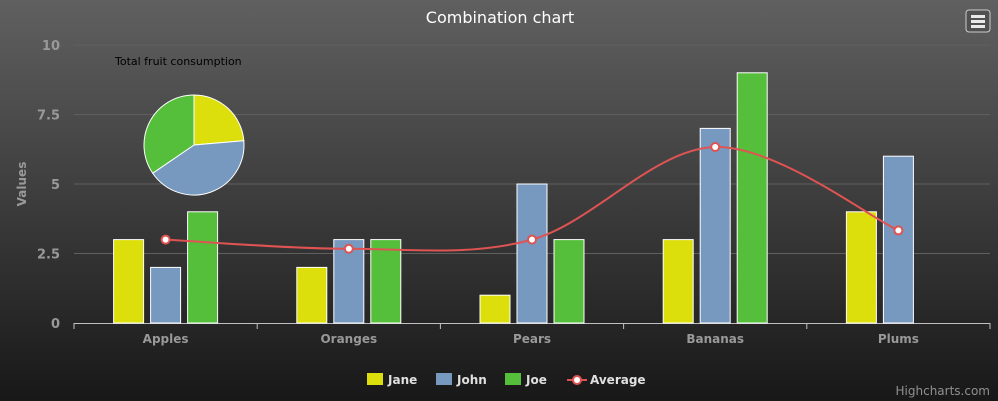  What do you see at coordinates (532, 239) in the screenshot?
I see `average-point-pears` at bounding box center [532, 239].